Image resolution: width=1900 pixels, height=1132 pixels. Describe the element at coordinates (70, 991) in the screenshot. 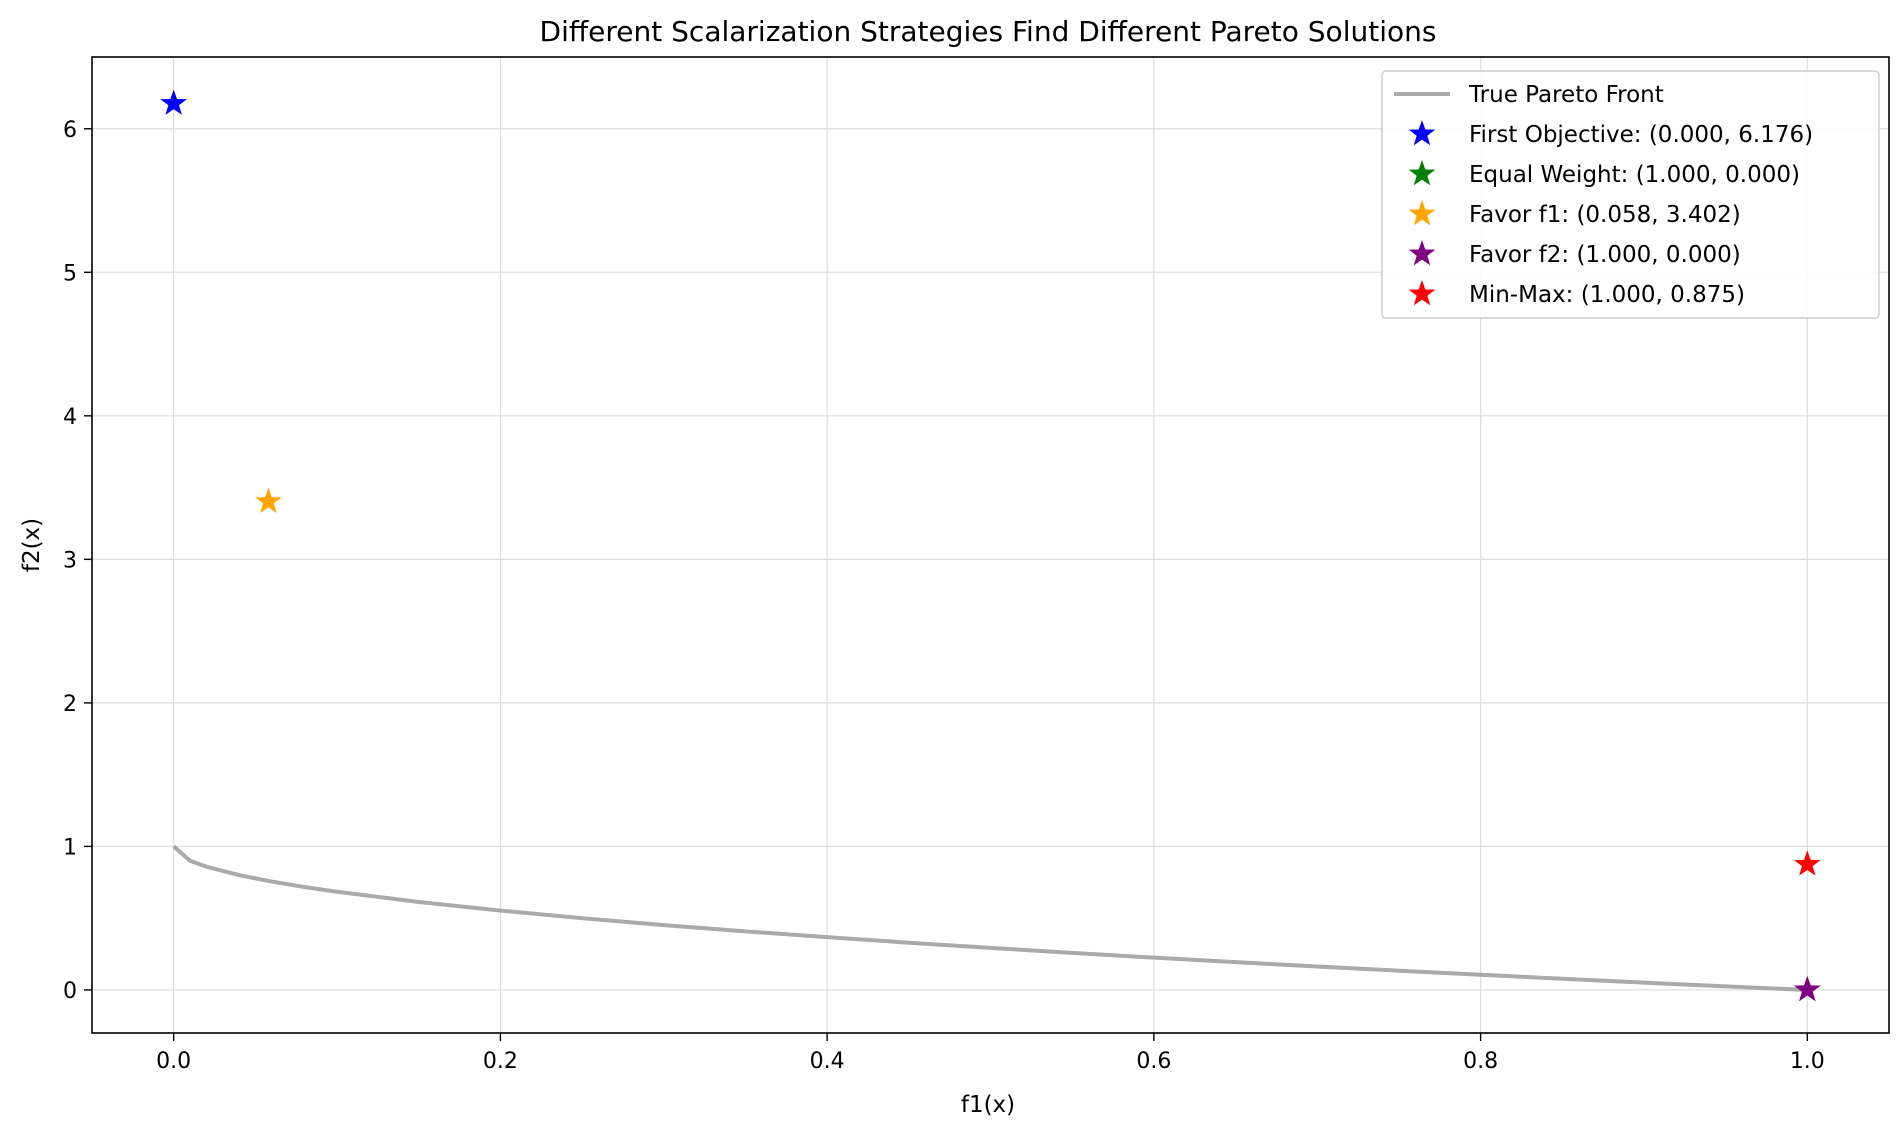

I see `y-tick-label: 0` at that location.